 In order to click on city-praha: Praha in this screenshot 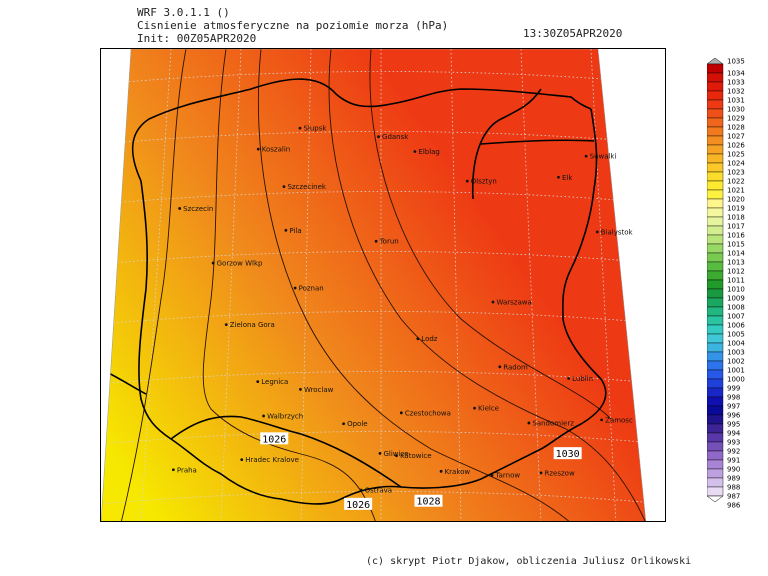, I will do `click(184, 470)`.